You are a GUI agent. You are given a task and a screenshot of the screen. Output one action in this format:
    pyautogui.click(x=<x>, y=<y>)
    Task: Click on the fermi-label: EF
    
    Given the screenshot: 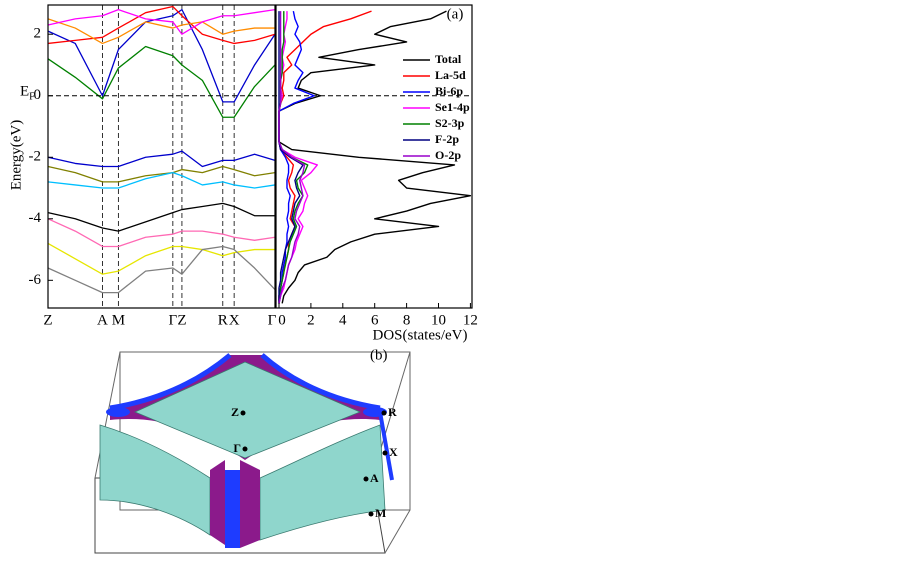 What is the action you would take?
    pyautogui.click(x=27, y=93)
    